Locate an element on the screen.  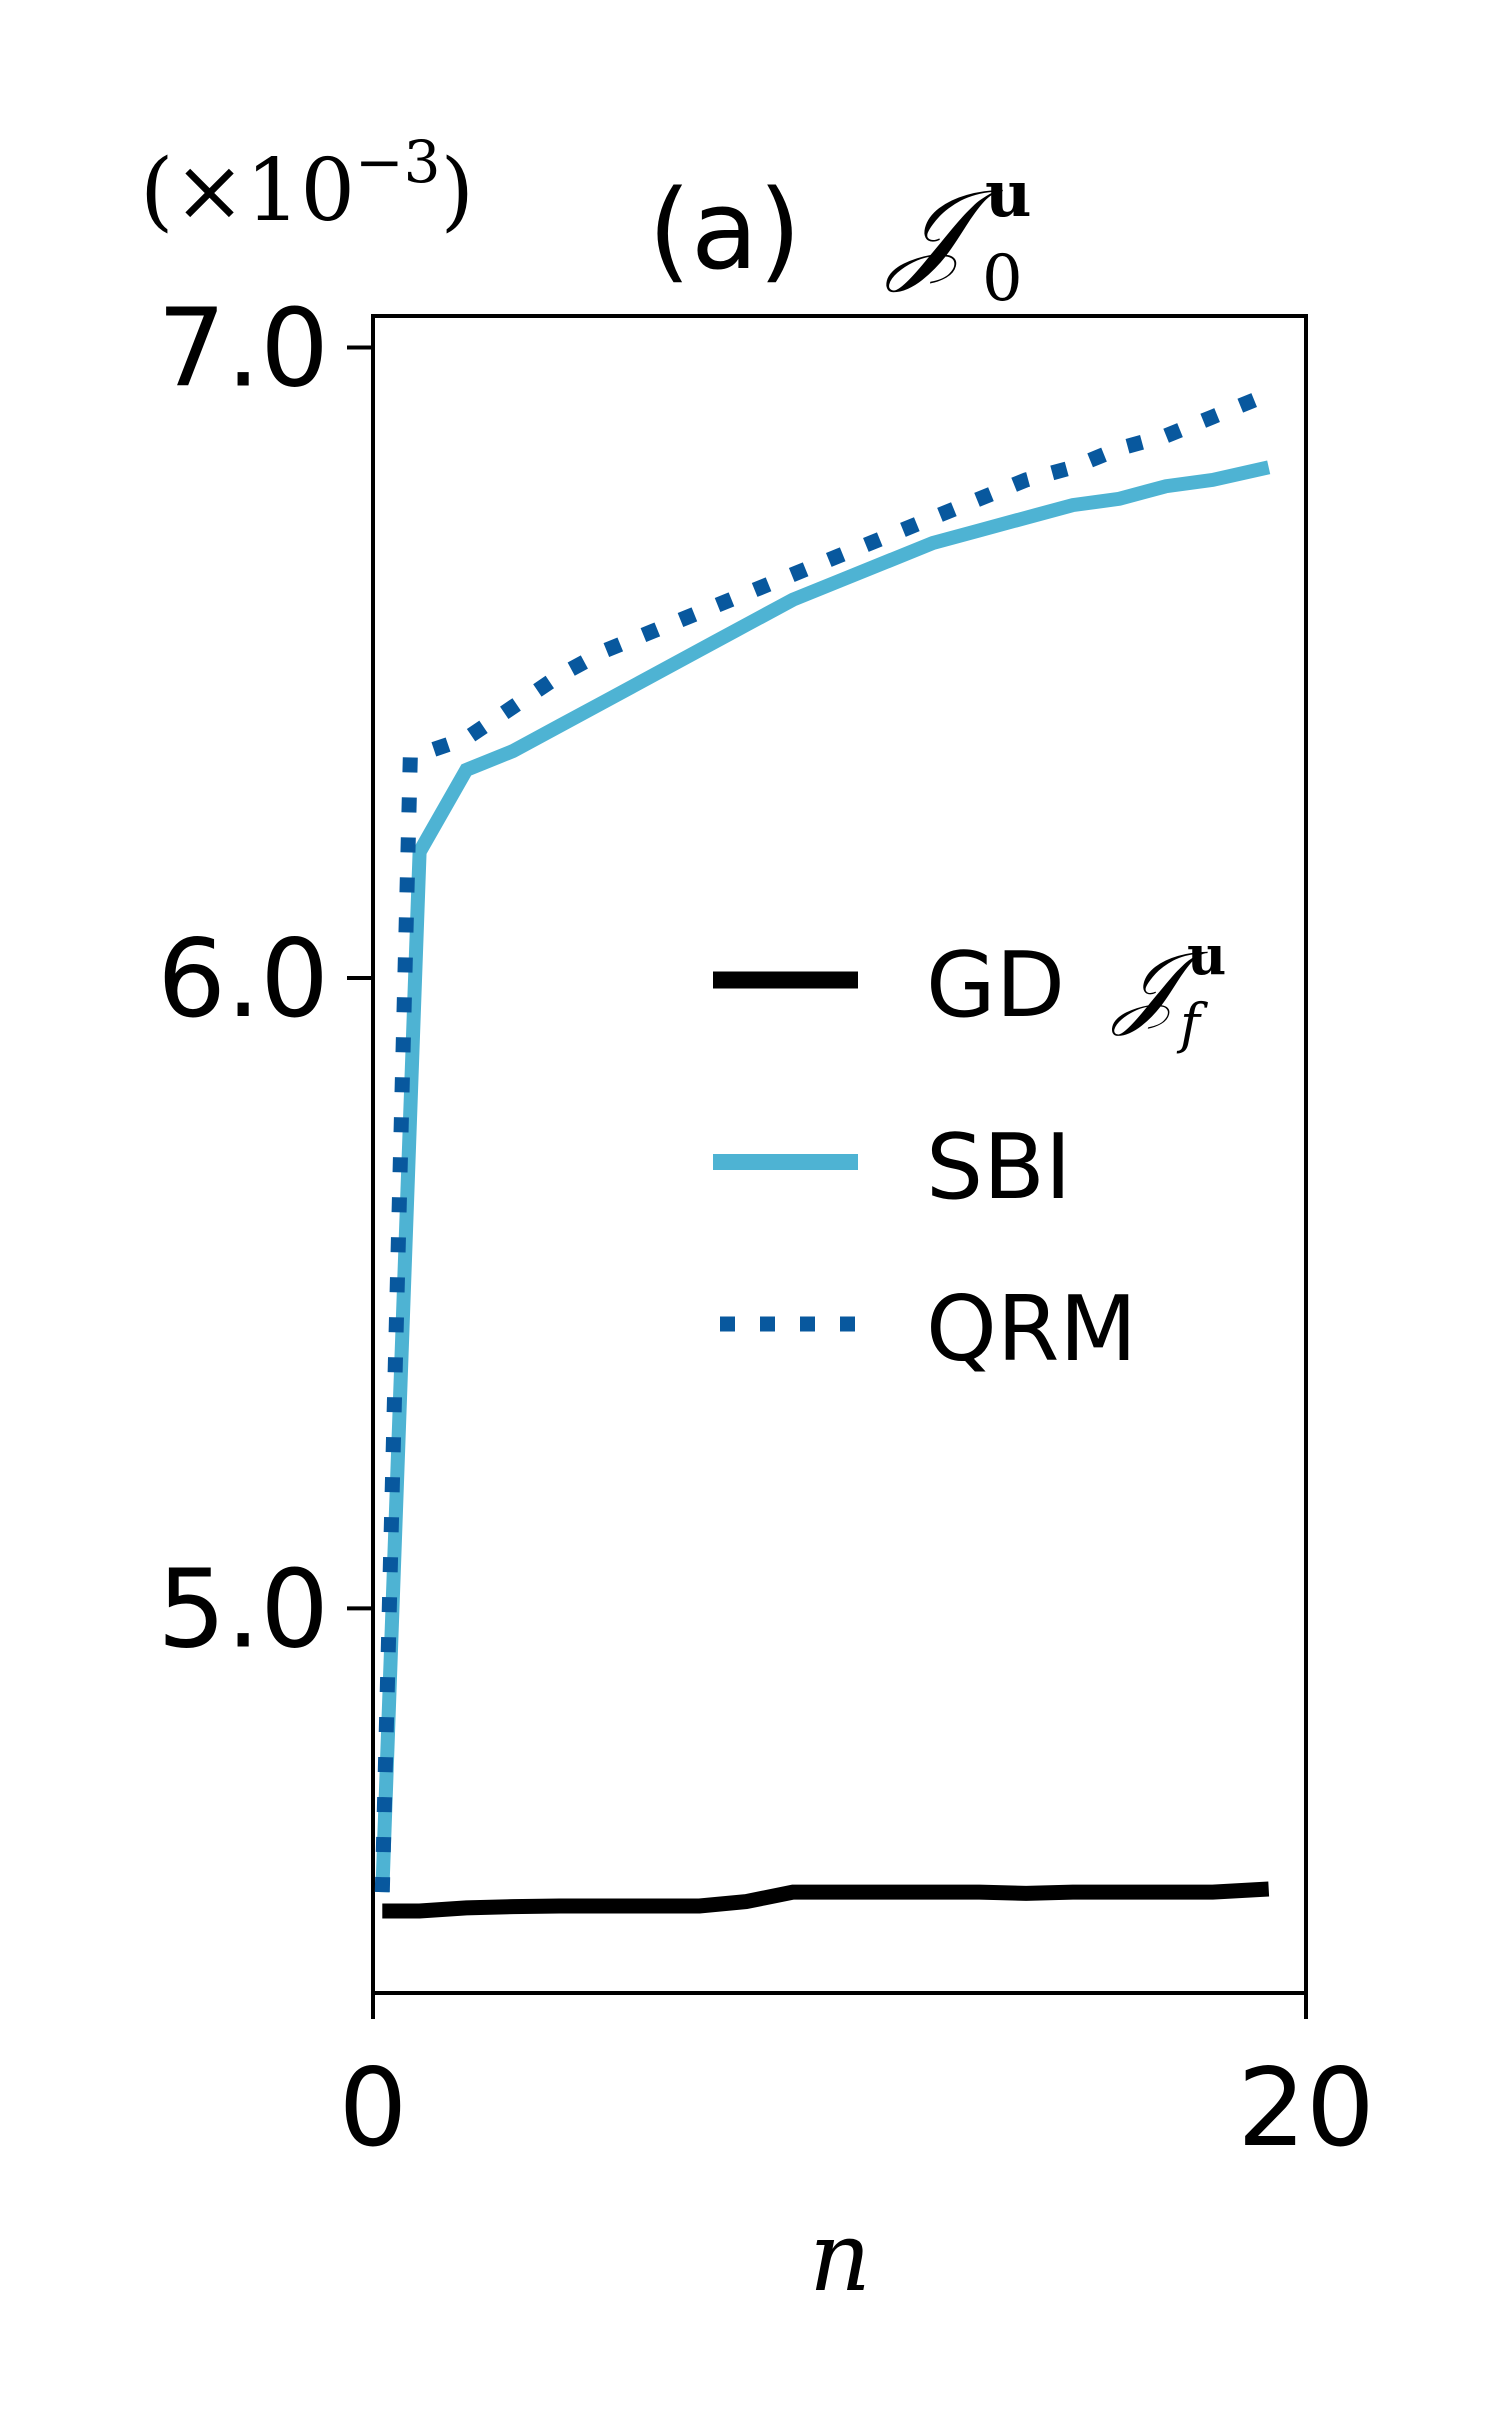
x-axis-label: n is located at coordinates (840, 2257).